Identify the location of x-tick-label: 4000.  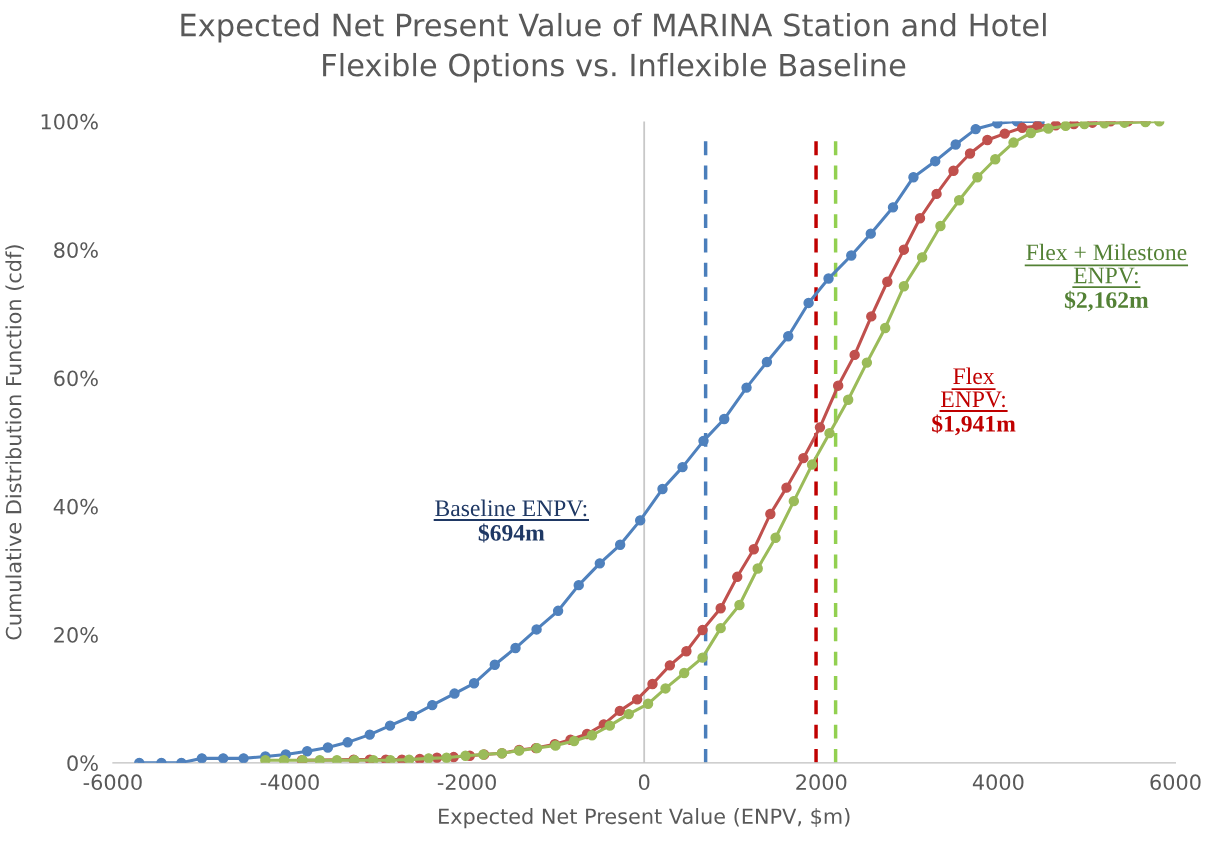
(998, 782).